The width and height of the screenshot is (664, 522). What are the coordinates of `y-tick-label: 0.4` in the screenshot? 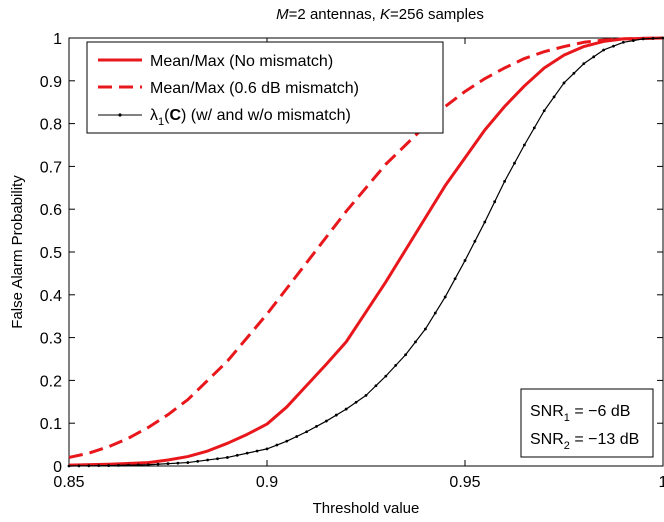 It's located at (51, 296).